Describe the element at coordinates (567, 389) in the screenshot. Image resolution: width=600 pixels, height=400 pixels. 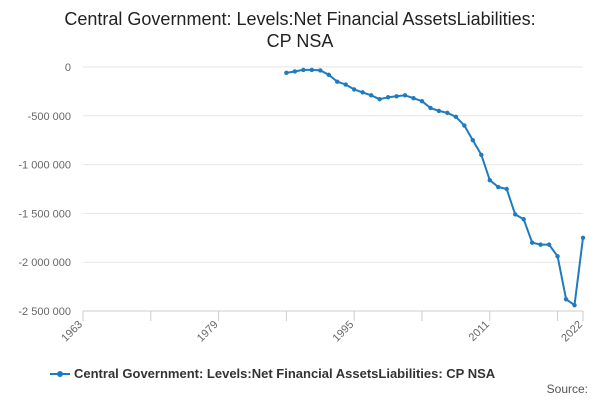
I see `source-label: Source:` at that location.